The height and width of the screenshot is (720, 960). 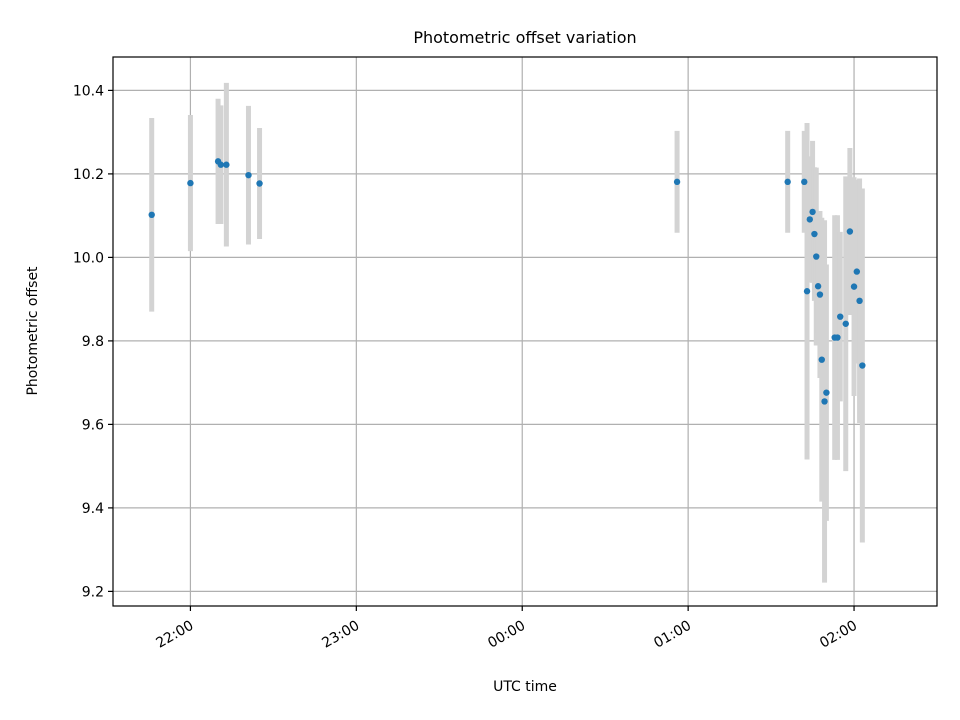 I want to click on y-tick-label: 10.0, so click(x=88, y=258).